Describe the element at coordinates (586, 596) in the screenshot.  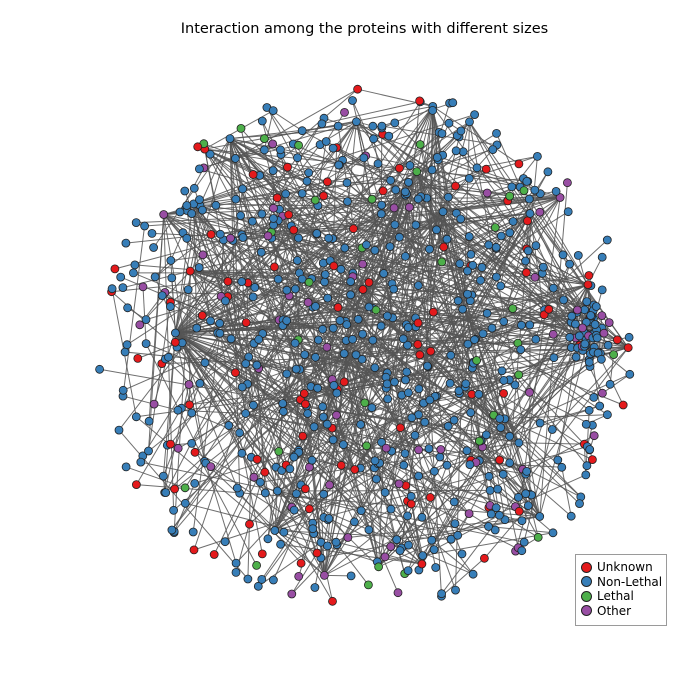
I see `legend-marker-lethal` at that location.